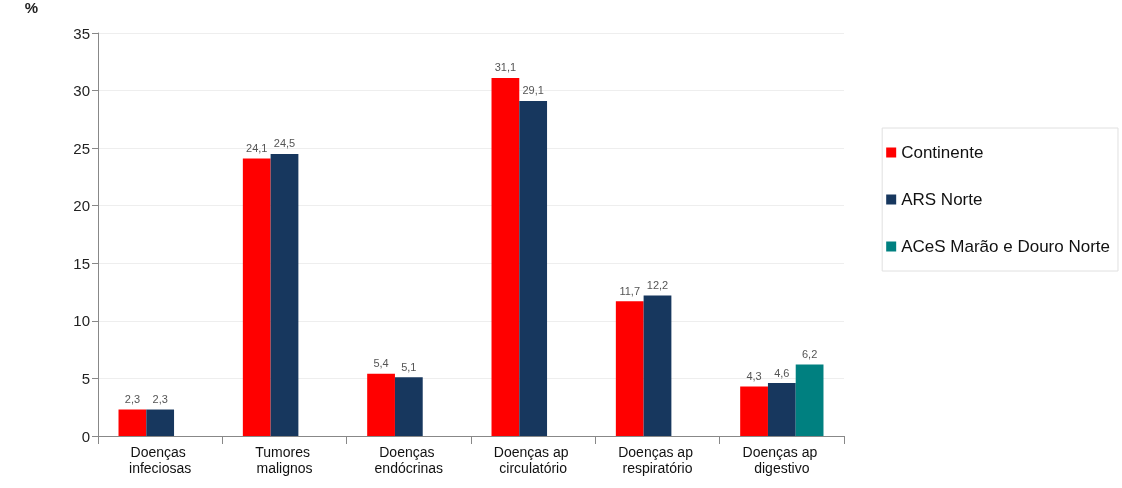 This screenshot has width=1122, height=488. What do you see at coordinates (381, 363) in the screenshot?
I see `data-label: 5,4` at bounding box center [381, 363].